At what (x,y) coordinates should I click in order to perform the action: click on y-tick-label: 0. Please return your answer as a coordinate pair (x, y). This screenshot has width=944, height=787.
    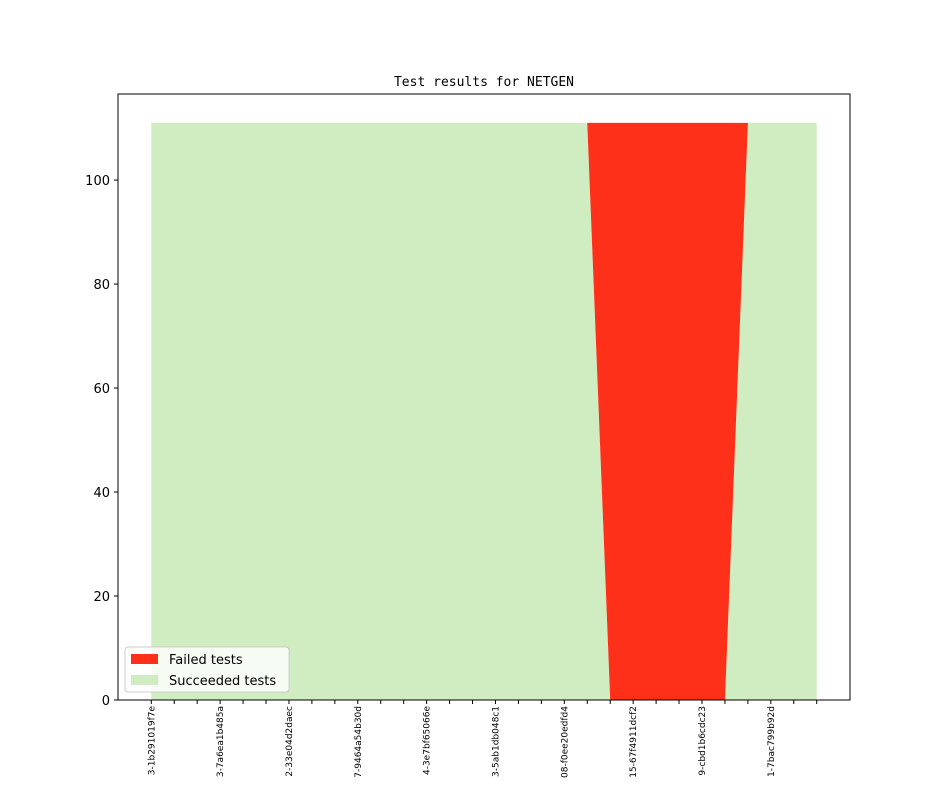
    Looking at the image, I should click on (106, 701).